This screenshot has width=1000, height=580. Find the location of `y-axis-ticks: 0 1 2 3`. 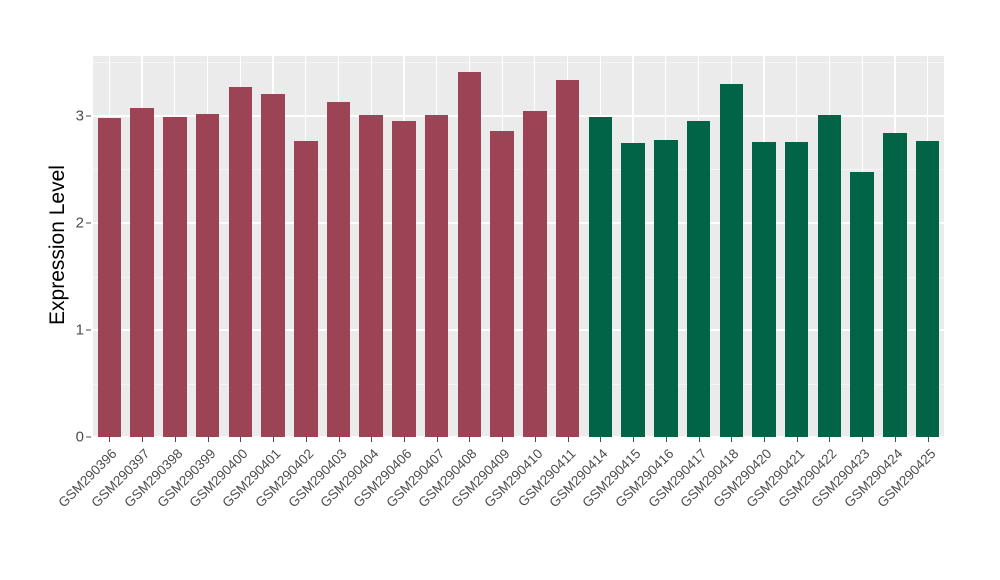

y-axis-ticks: 0 1 2 3 is located at coordinates (73, 290).